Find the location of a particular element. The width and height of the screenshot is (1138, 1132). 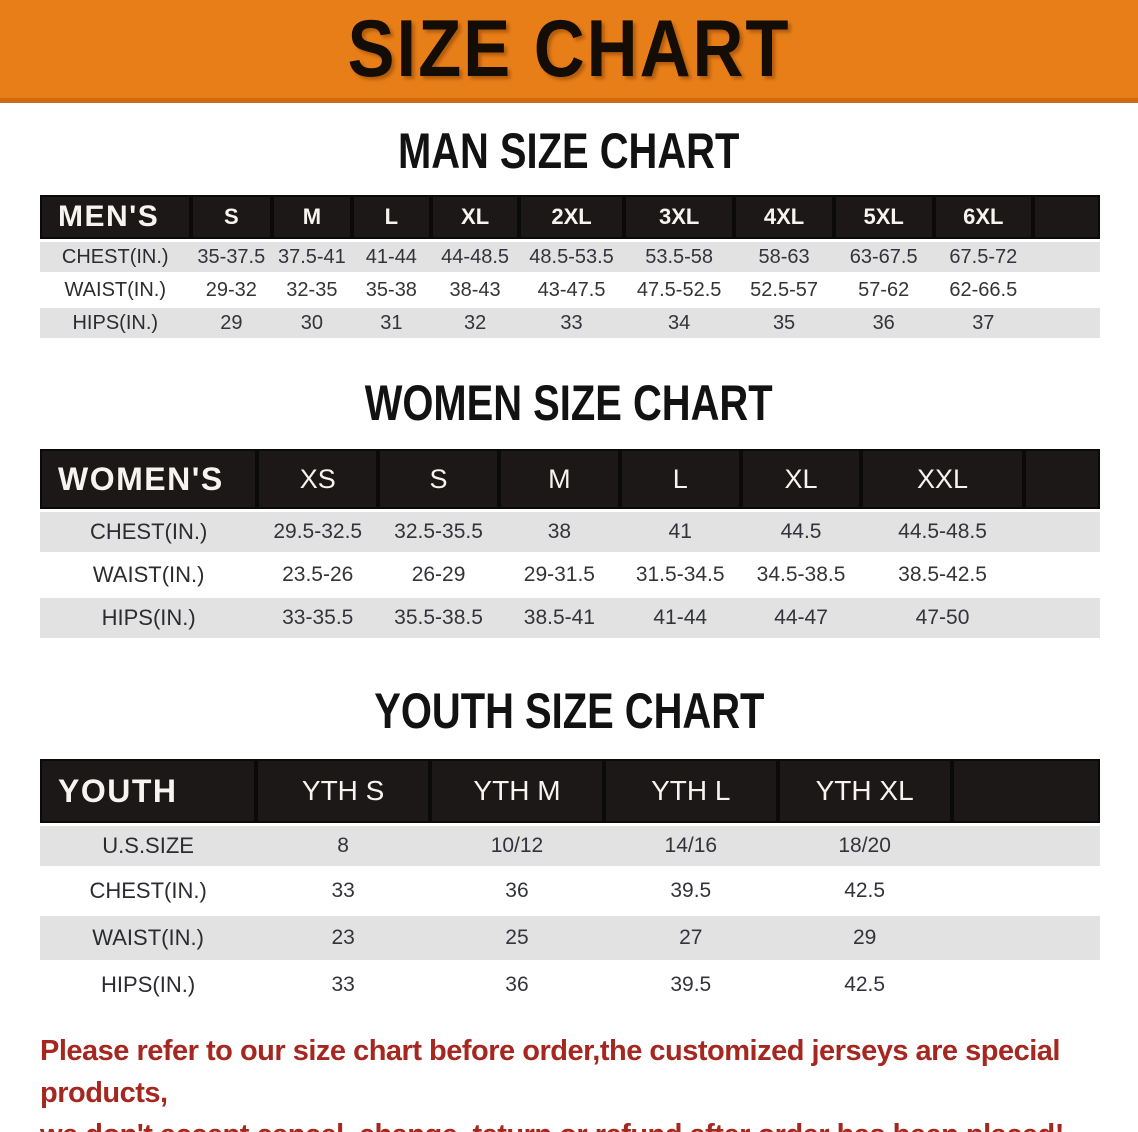

size-chart-banner: SIZE CHART is located at coordinates (569, 51).